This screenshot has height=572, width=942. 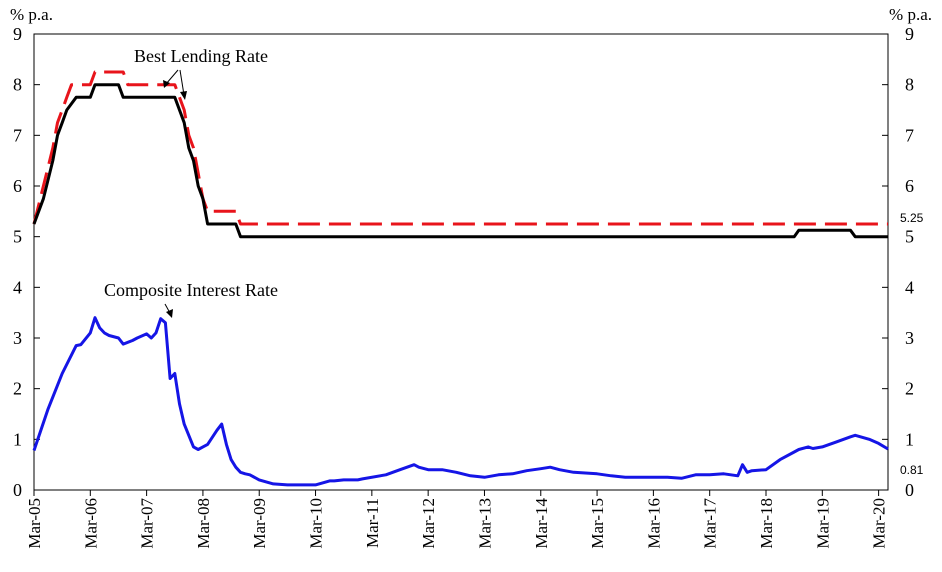 I want to click on y-tick-label-left: 6, so click(x=17, y=186).